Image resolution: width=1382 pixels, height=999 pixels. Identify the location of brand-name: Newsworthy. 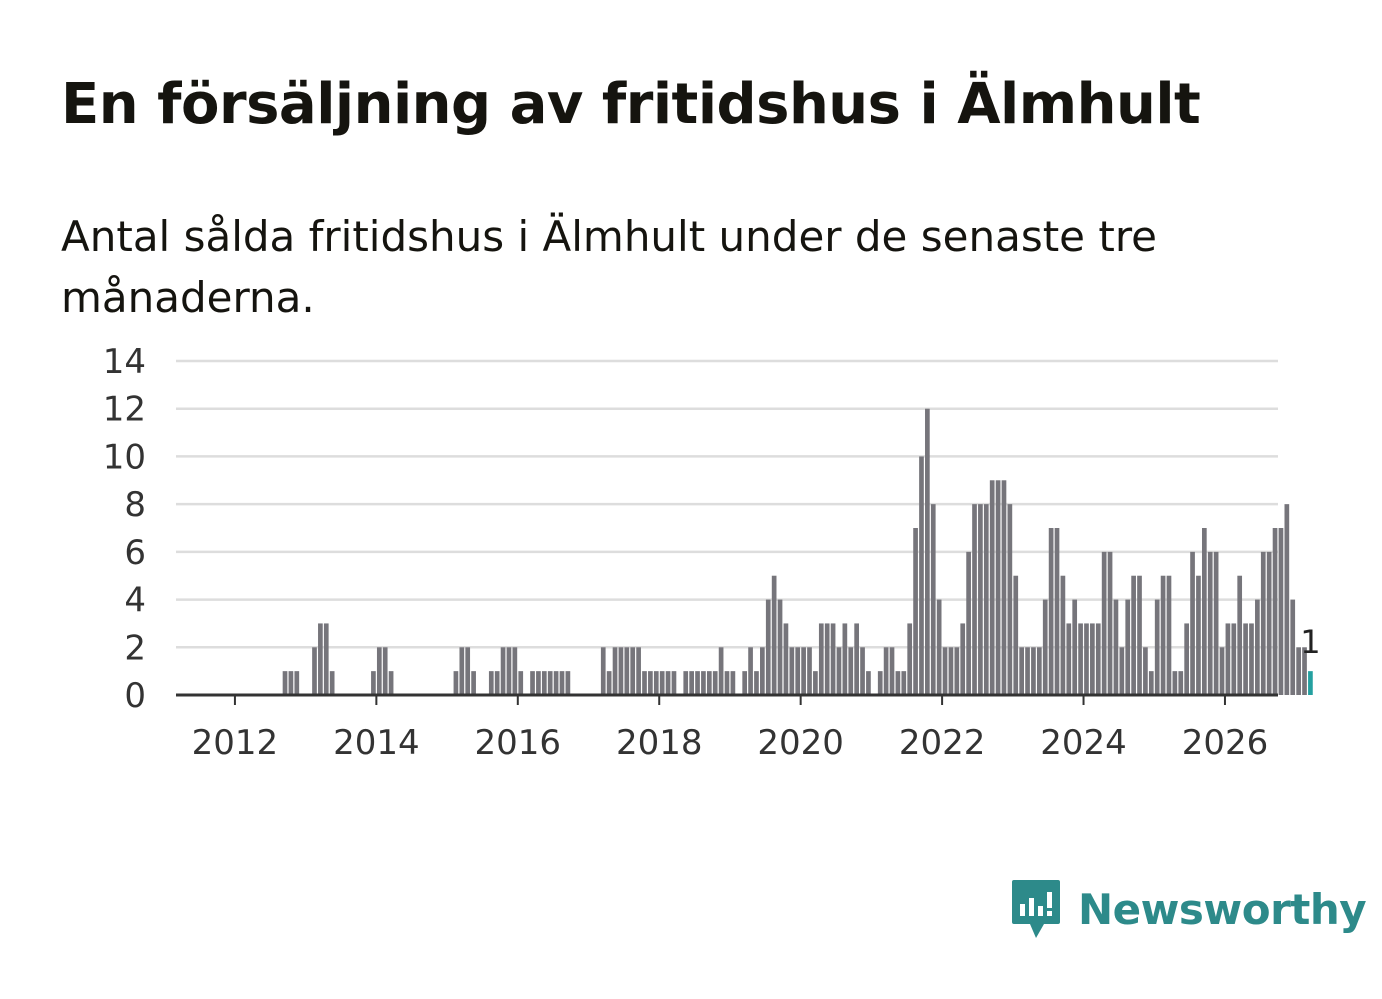
(1222, 909).